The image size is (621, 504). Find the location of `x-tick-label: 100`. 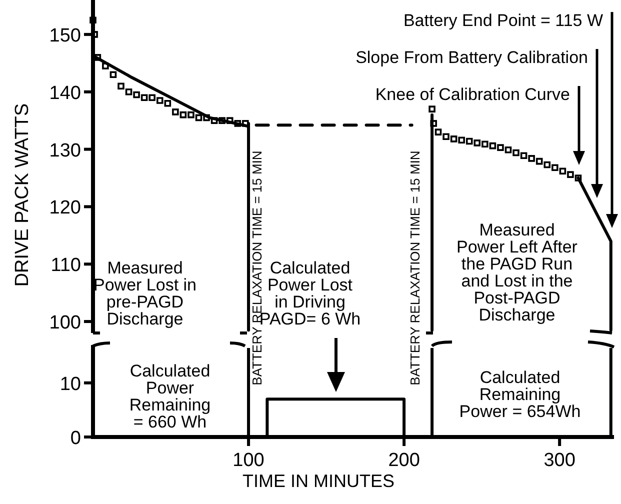

x-tick-label: 100 is located at coordinates (248, 460).